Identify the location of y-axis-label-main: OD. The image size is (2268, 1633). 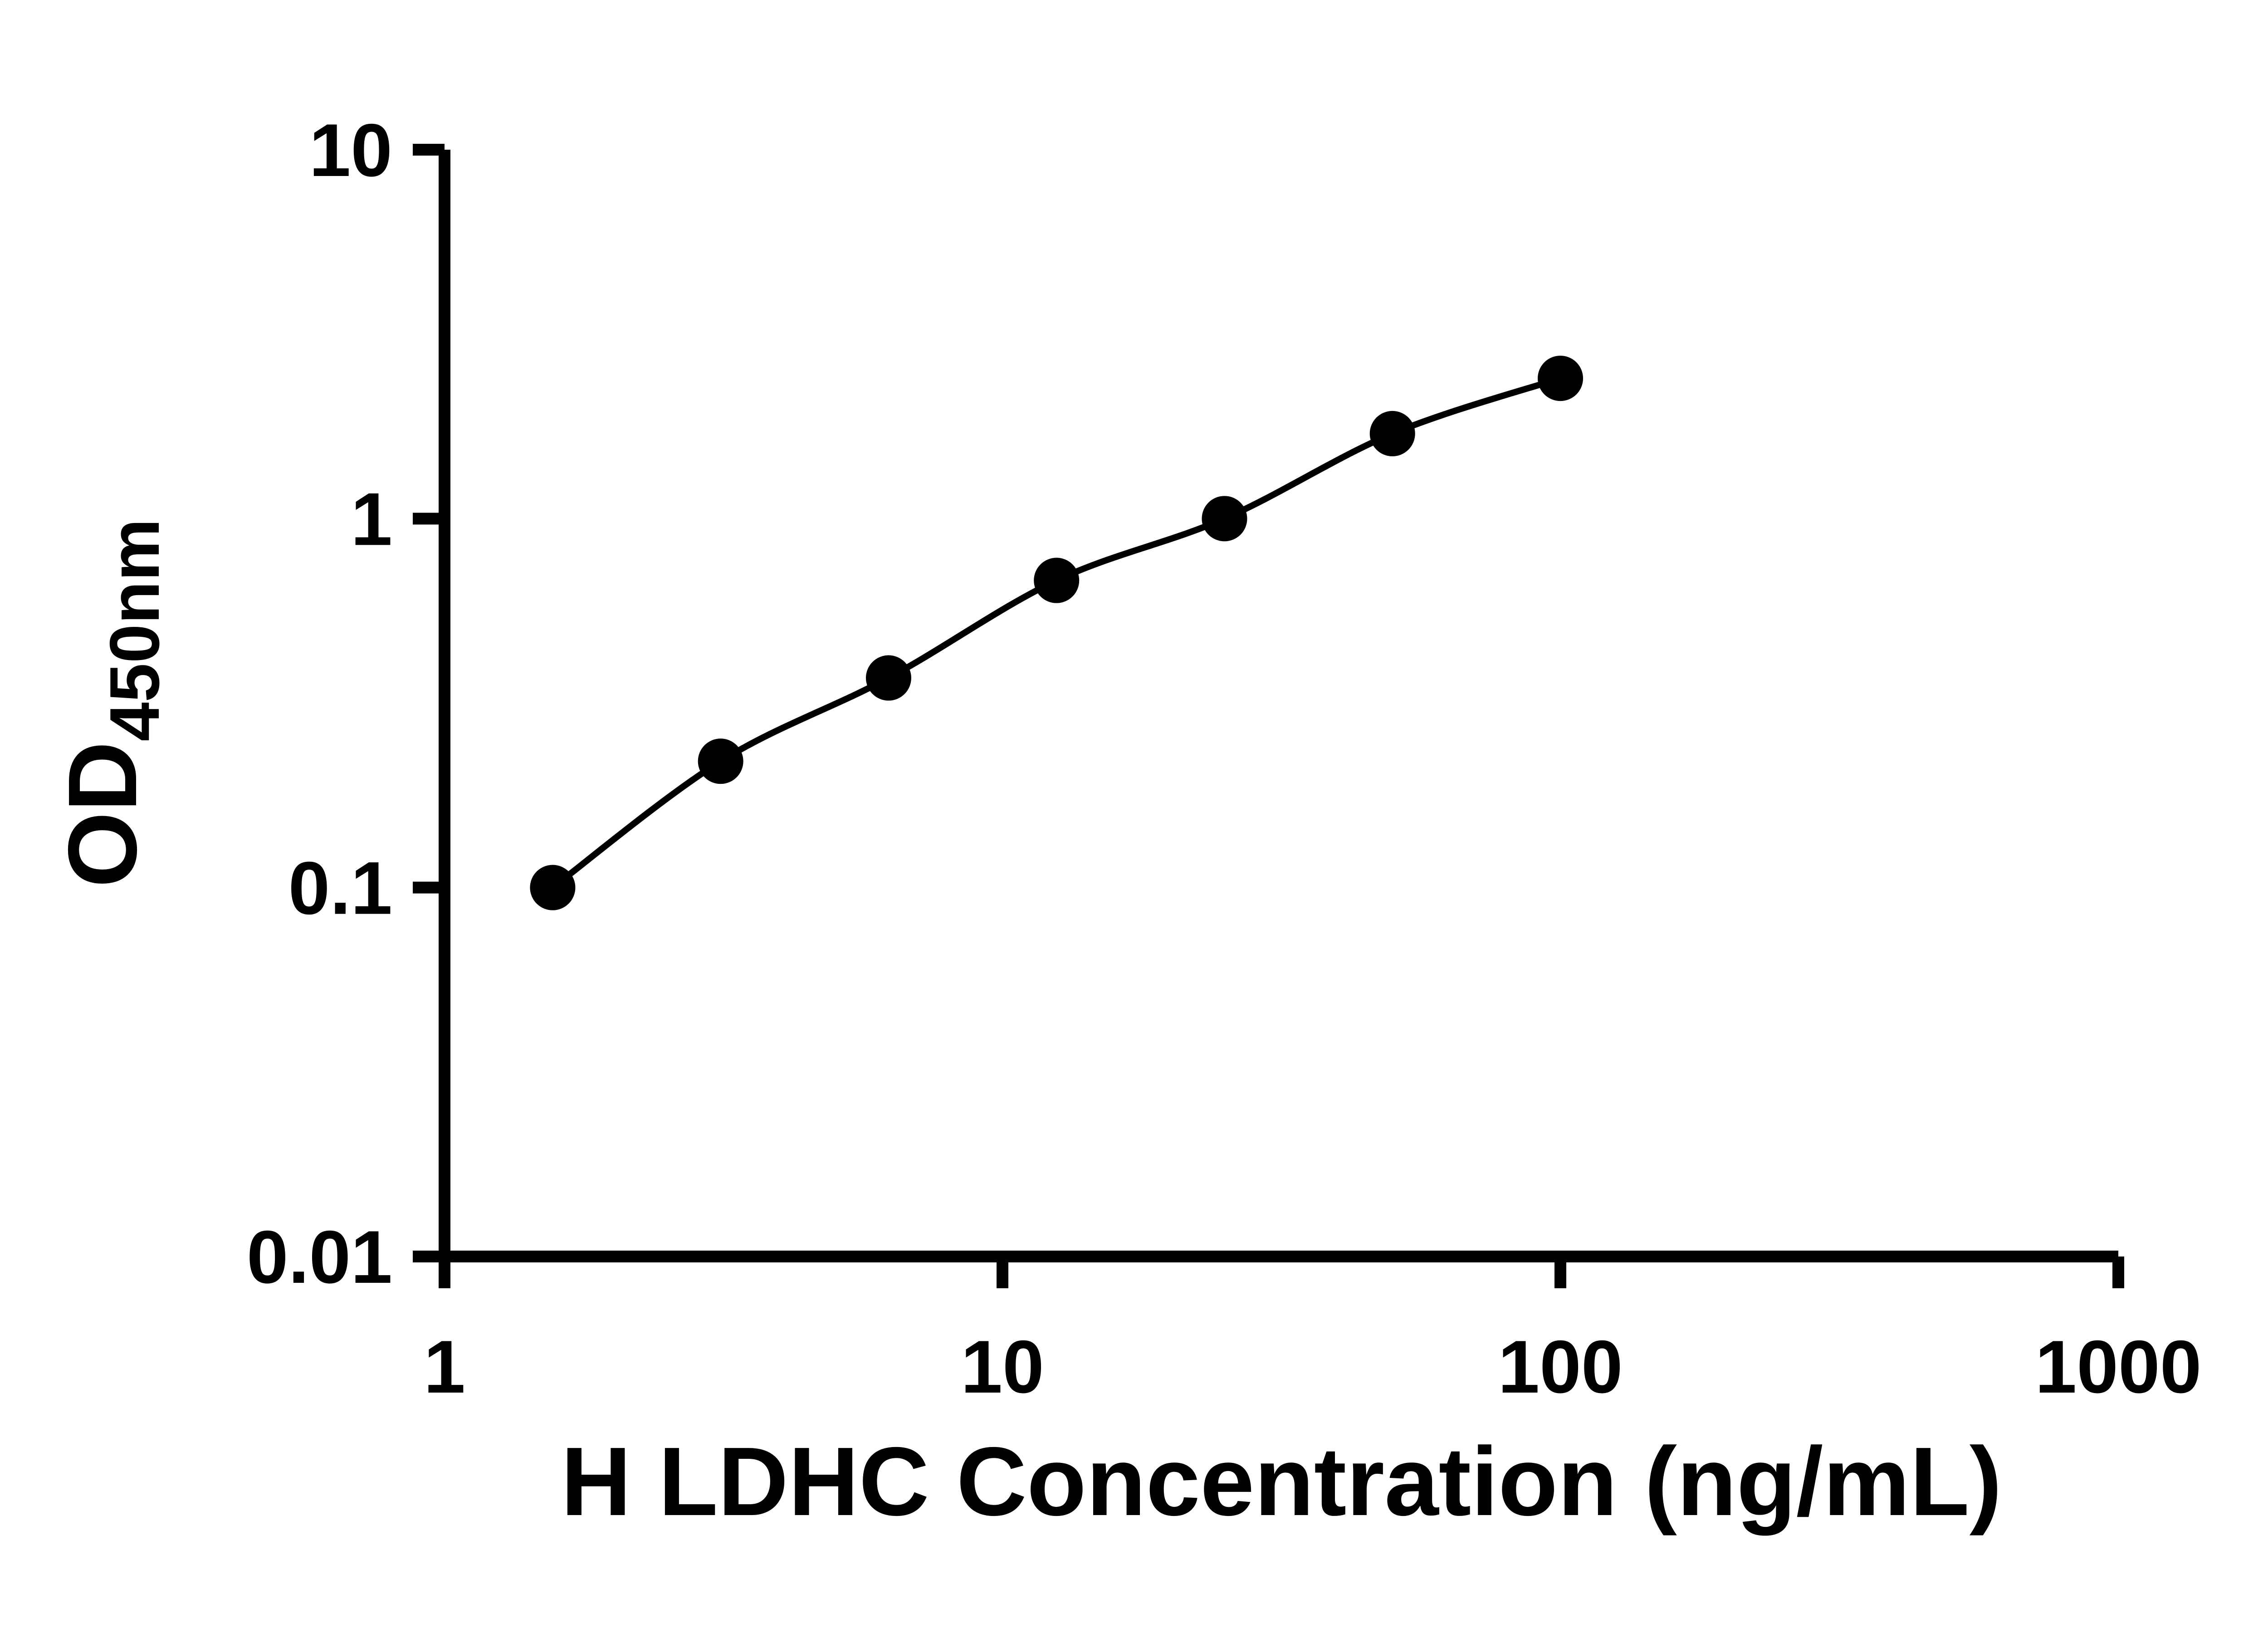
(103, 814).